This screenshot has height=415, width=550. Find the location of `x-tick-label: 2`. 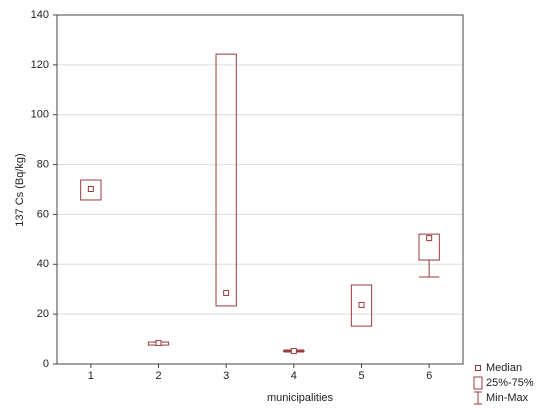

x-tick-label: 2 is located at coordinates (158, 376).